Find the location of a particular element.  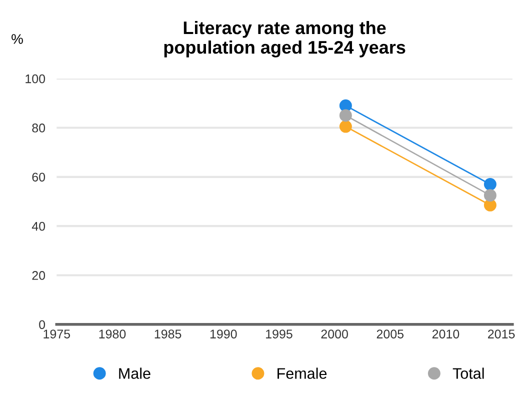

x-tick-label: 1995 is located at coordinates (279, 334).